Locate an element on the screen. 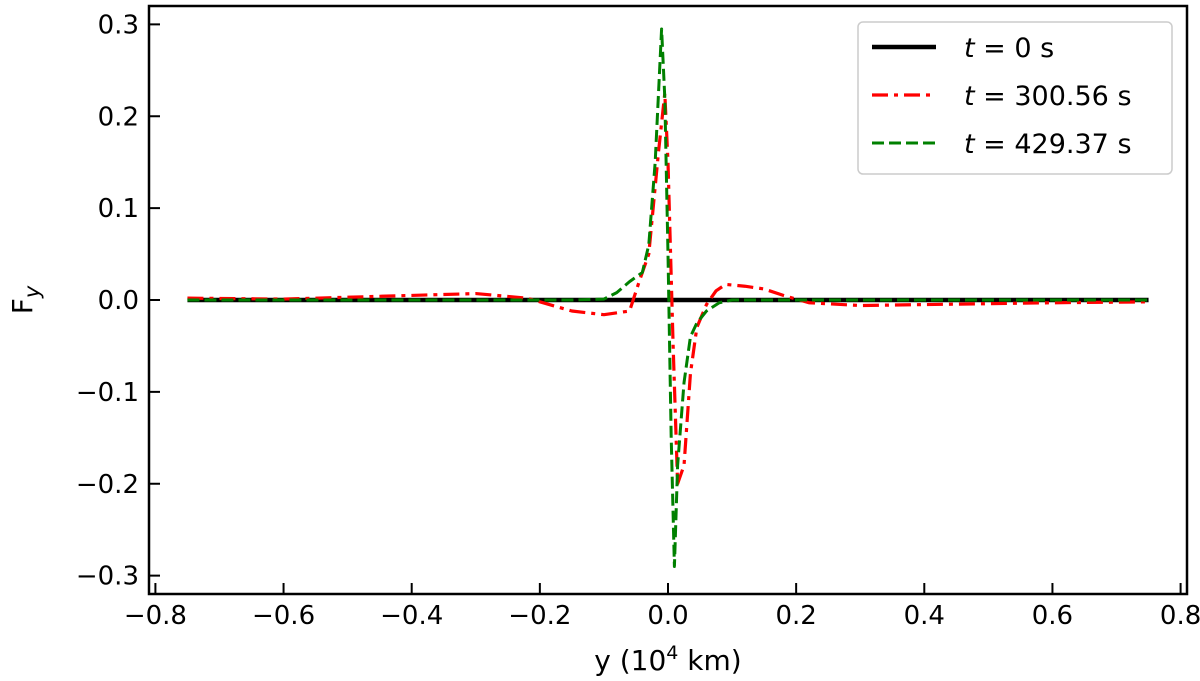 Image resolution: width=1200 pixels, height=681 pixels. y-tick-label: 0.1 is located at coordinates (118, 209).